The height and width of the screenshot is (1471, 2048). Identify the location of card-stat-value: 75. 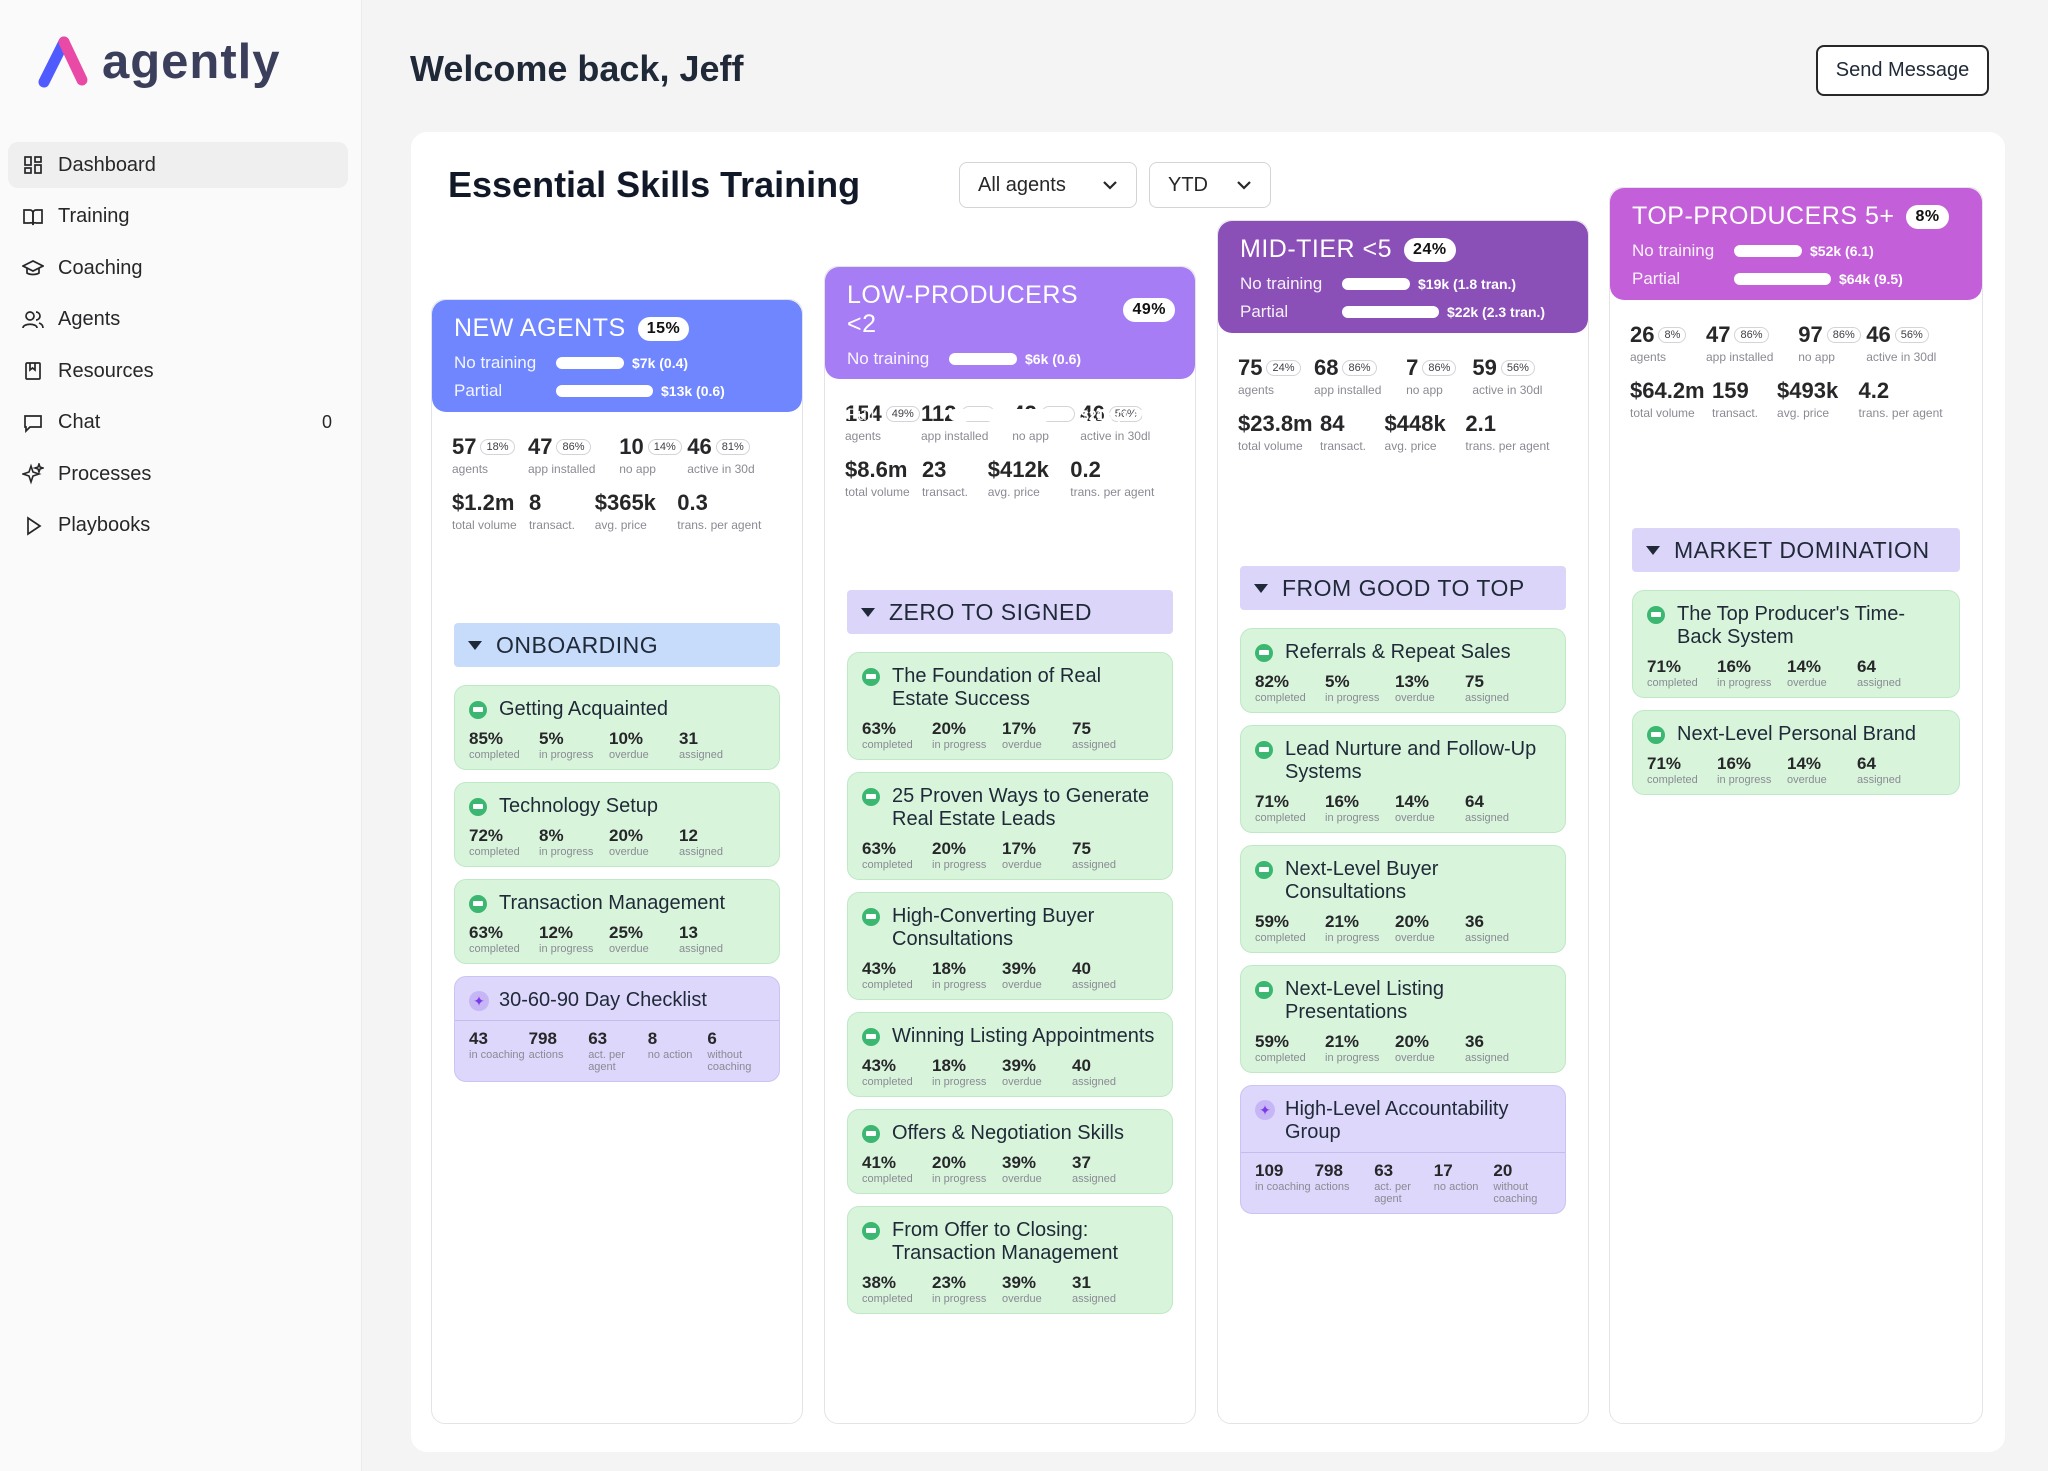
(1081, 848).